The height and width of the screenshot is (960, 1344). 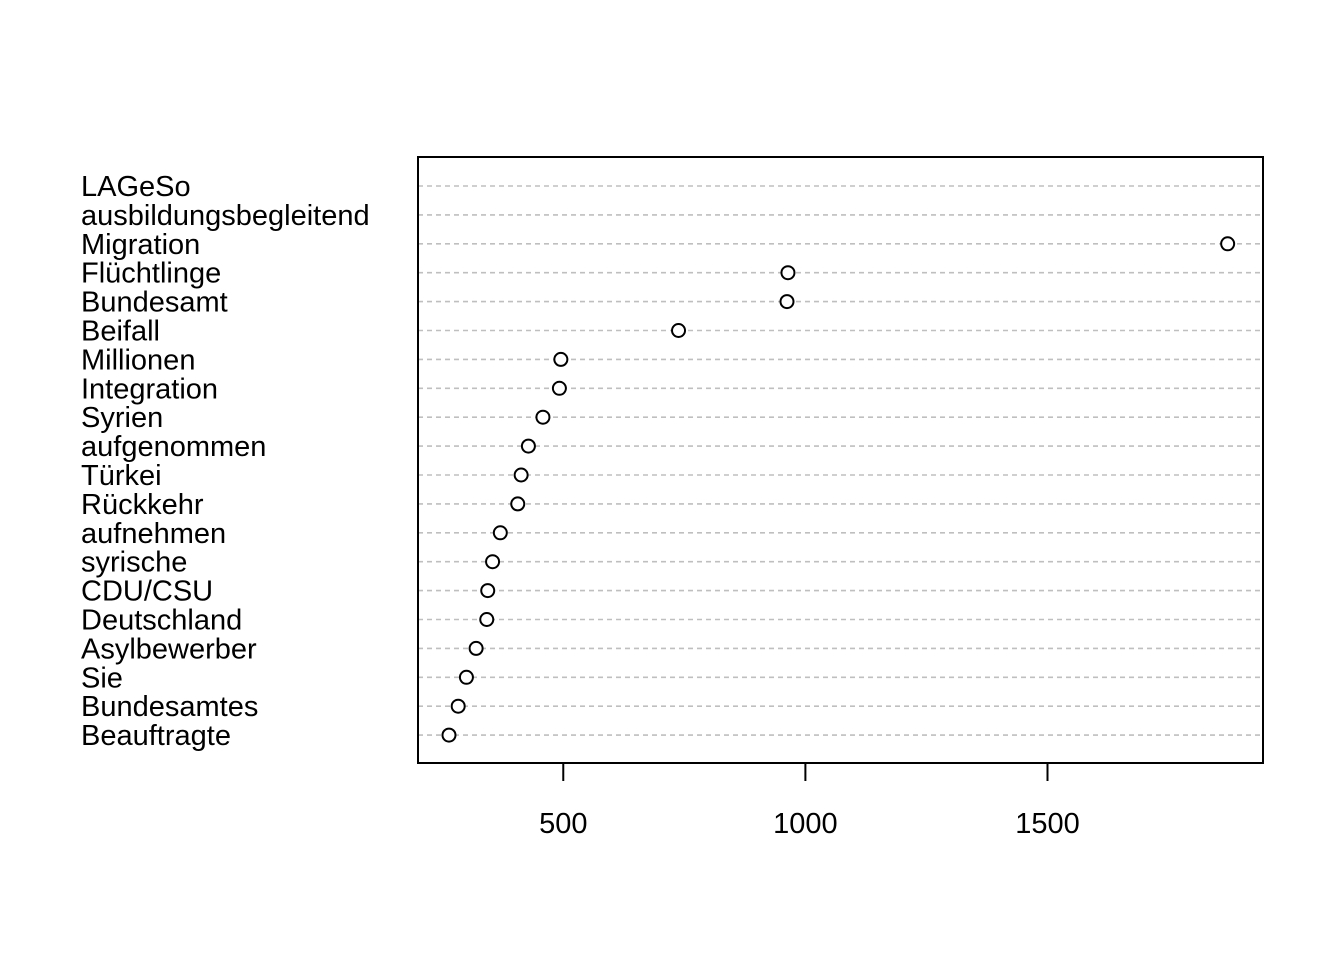 I want to click on category-label: Bundesamtes, so click(x=169, y=707).